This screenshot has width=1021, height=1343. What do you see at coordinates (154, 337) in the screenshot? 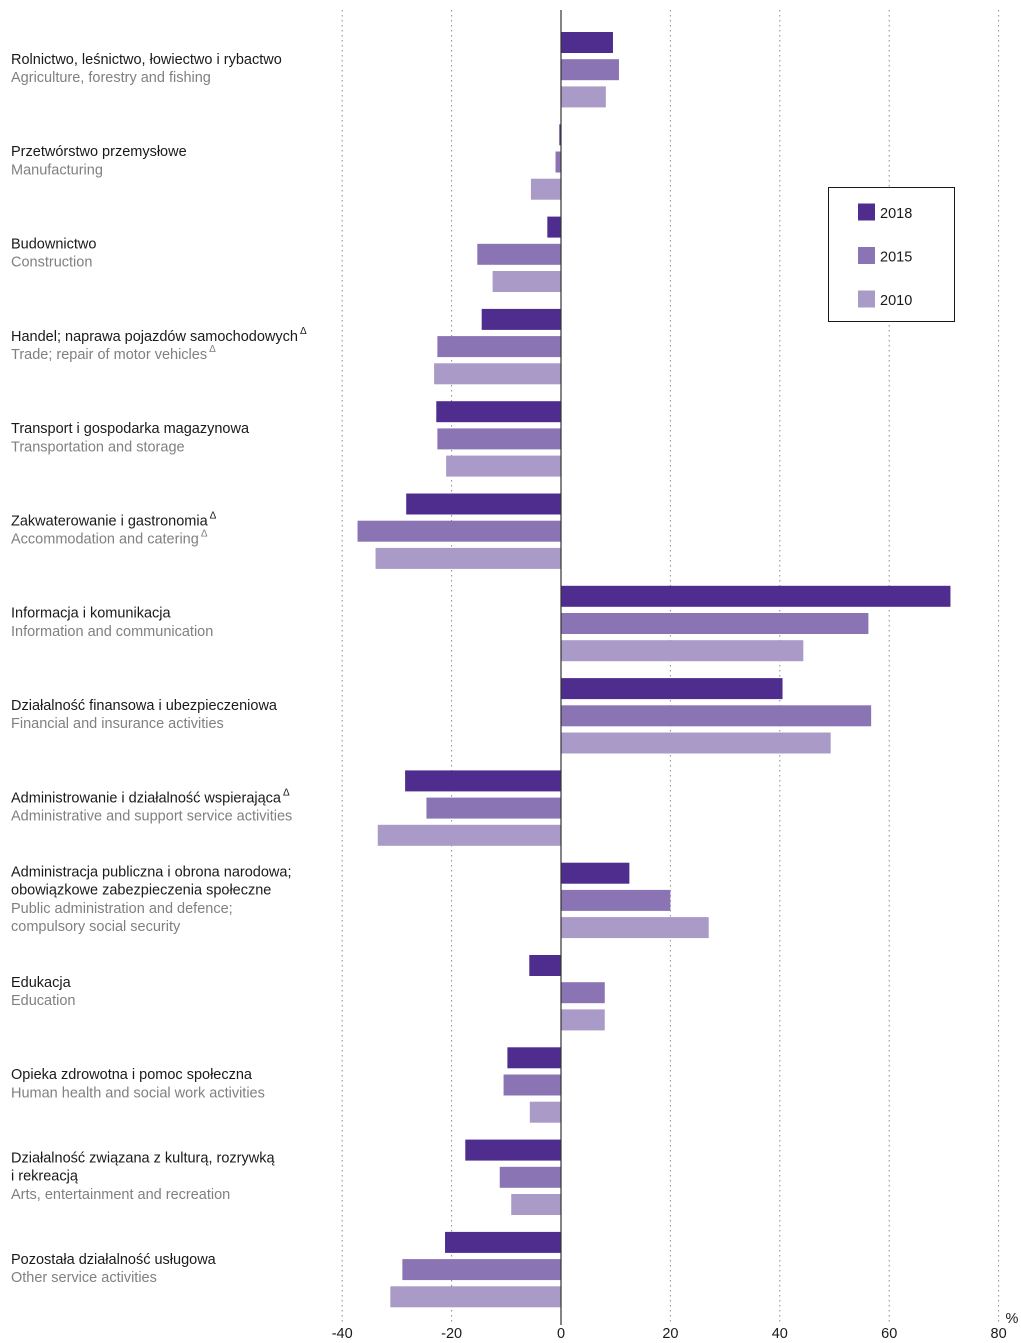
I see `category-label-text: Handel; naprawa pojazdów samochodowych` at bounding box center [154, 337].